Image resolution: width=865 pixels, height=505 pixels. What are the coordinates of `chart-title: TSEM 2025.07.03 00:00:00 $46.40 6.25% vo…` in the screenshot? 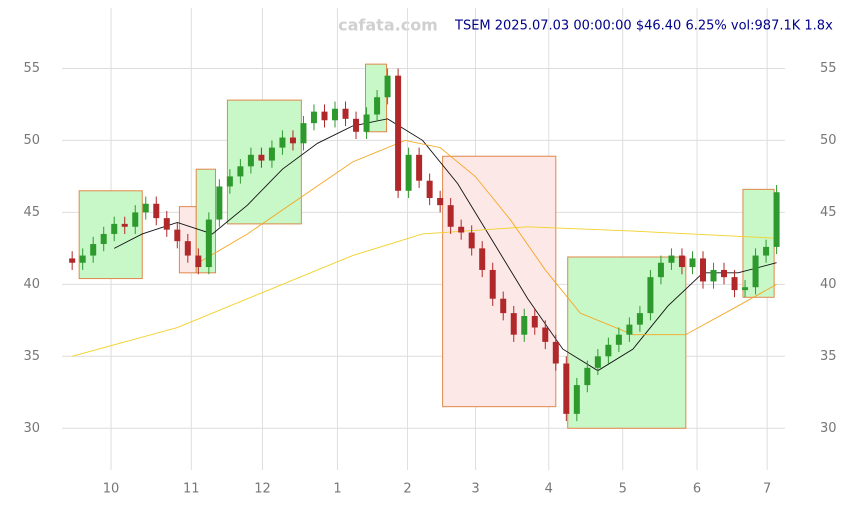 It's located at (643, 26).